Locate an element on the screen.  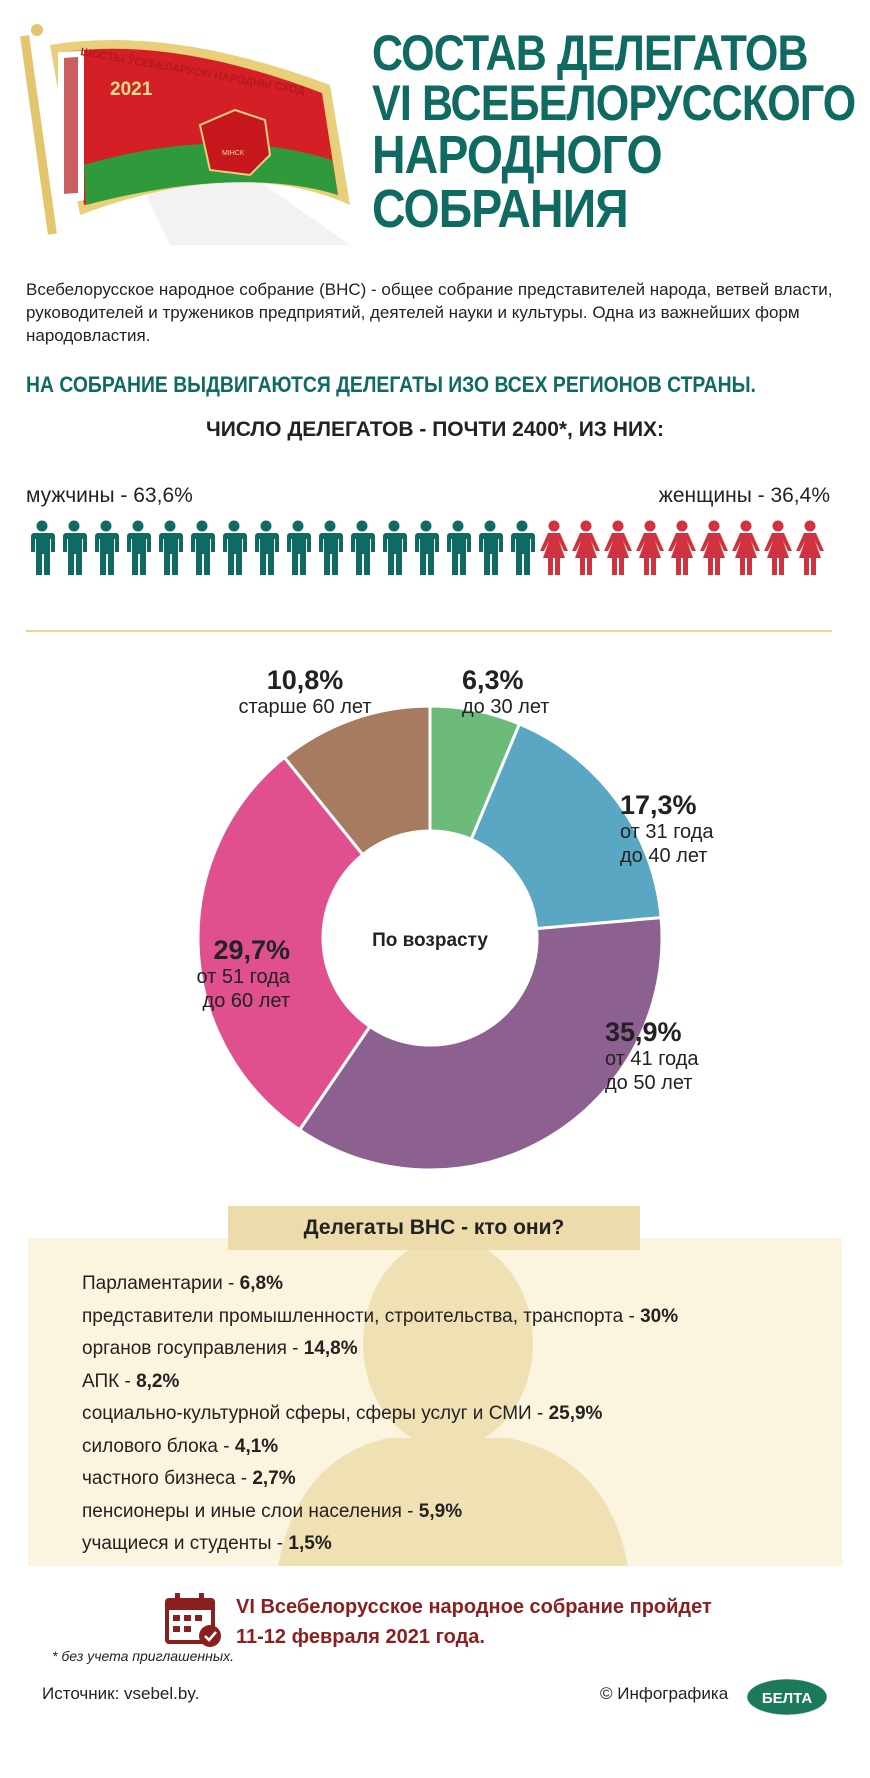
flag-city: МІНСК is located at coordinates (233, 153).